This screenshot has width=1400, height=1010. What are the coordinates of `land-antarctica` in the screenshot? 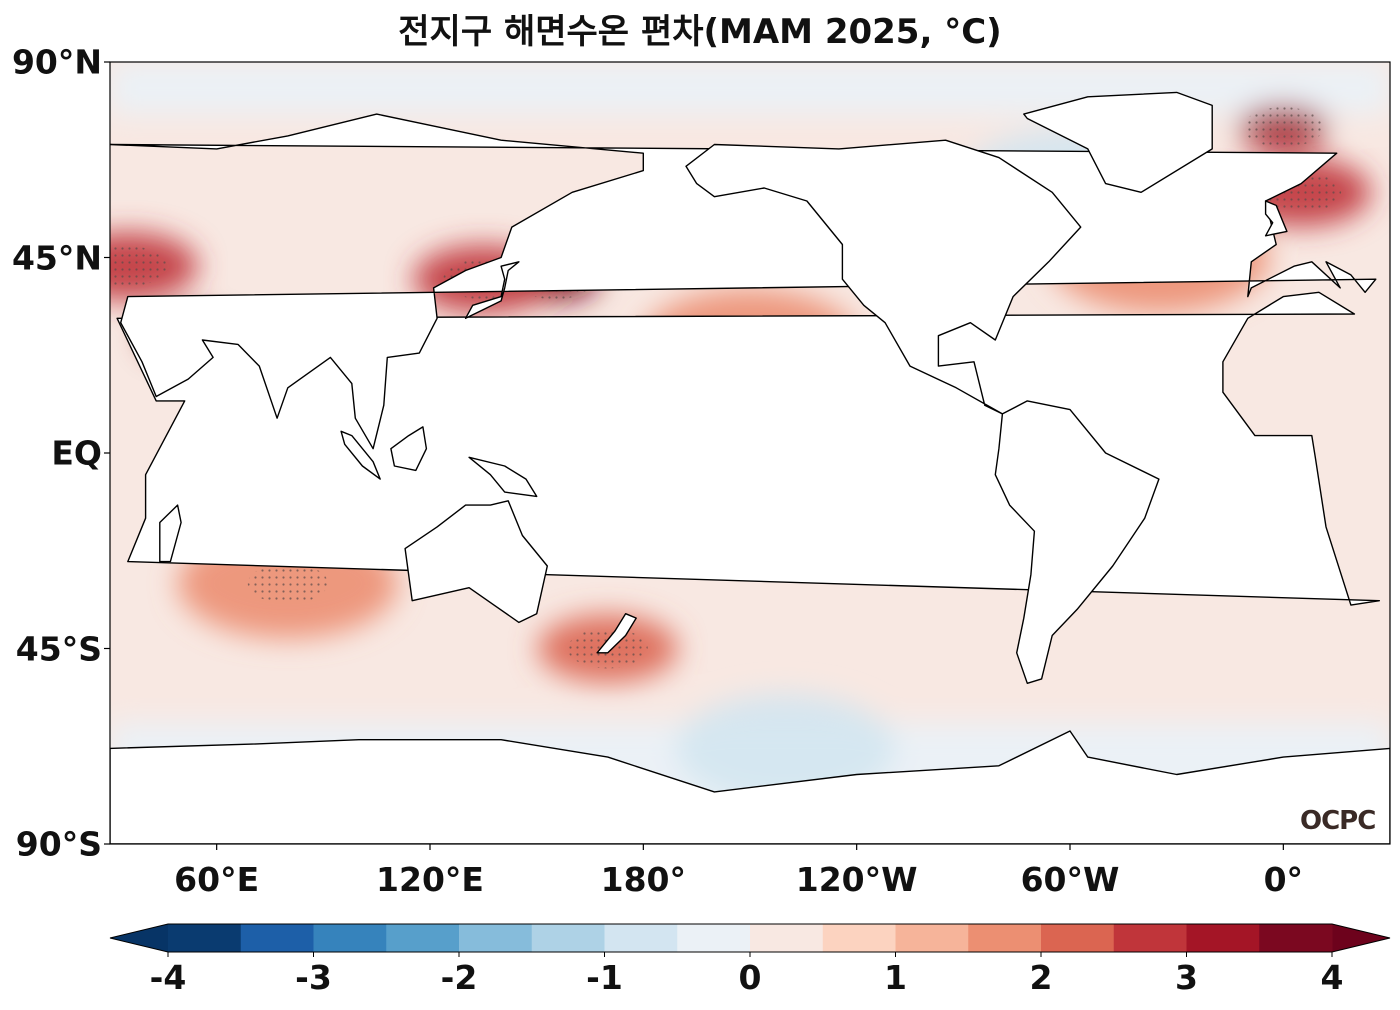 It's located at (750, 787).